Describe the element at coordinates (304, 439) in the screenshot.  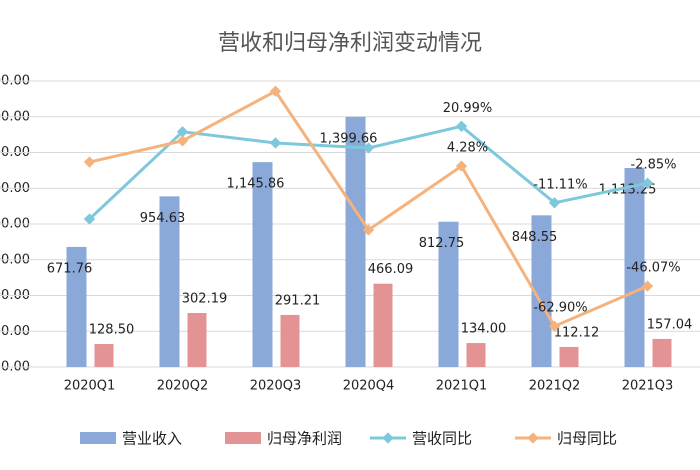
I see `legend-label: 归母净利润` at that location.